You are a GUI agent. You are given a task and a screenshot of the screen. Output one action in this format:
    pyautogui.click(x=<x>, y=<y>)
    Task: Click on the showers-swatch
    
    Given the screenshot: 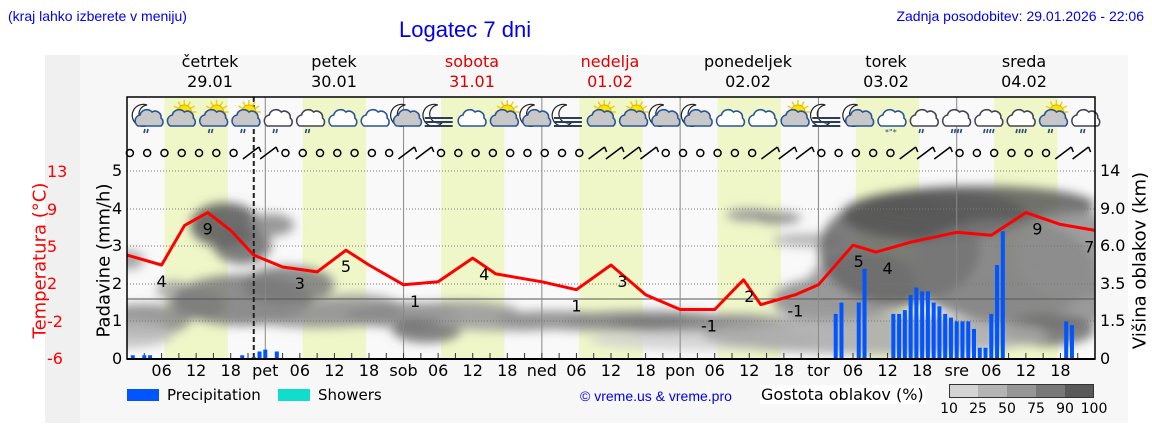 What is the action you would take?
    pyautogui.click(x=294, y=395)
    